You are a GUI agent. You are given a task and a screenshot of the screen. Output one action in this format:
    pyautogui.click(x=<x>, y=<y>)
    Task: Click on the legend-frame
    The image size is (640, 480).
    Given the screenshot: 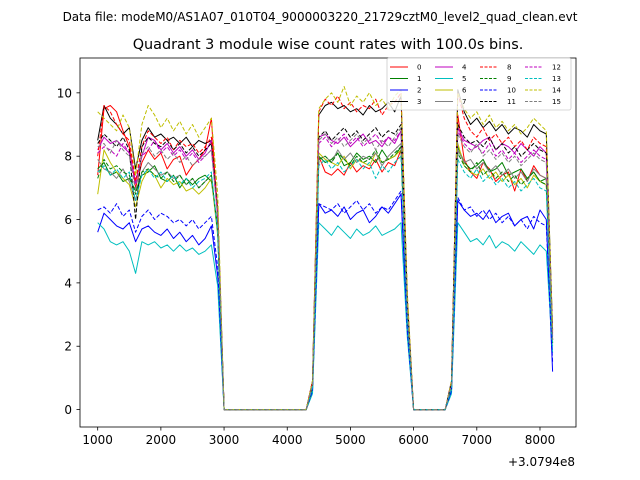 What is the action you would take?
    pyautogui.click(x=479, y=84)
    